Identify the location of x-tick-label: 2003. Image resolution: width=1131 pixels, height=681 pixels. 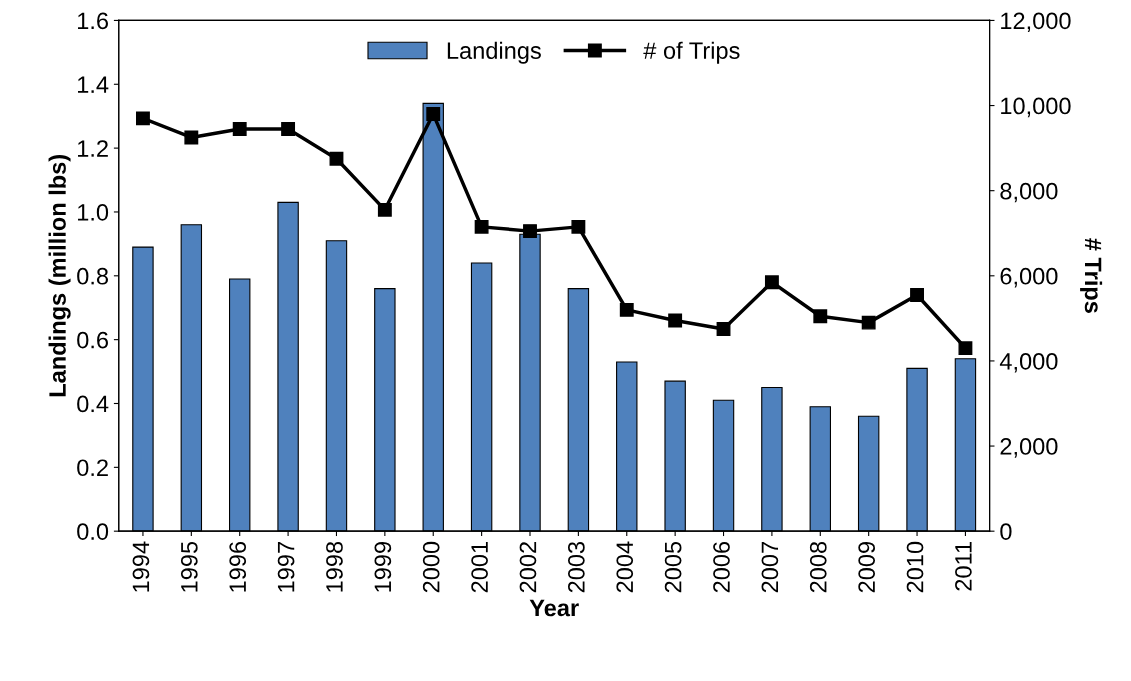
(576, 567).